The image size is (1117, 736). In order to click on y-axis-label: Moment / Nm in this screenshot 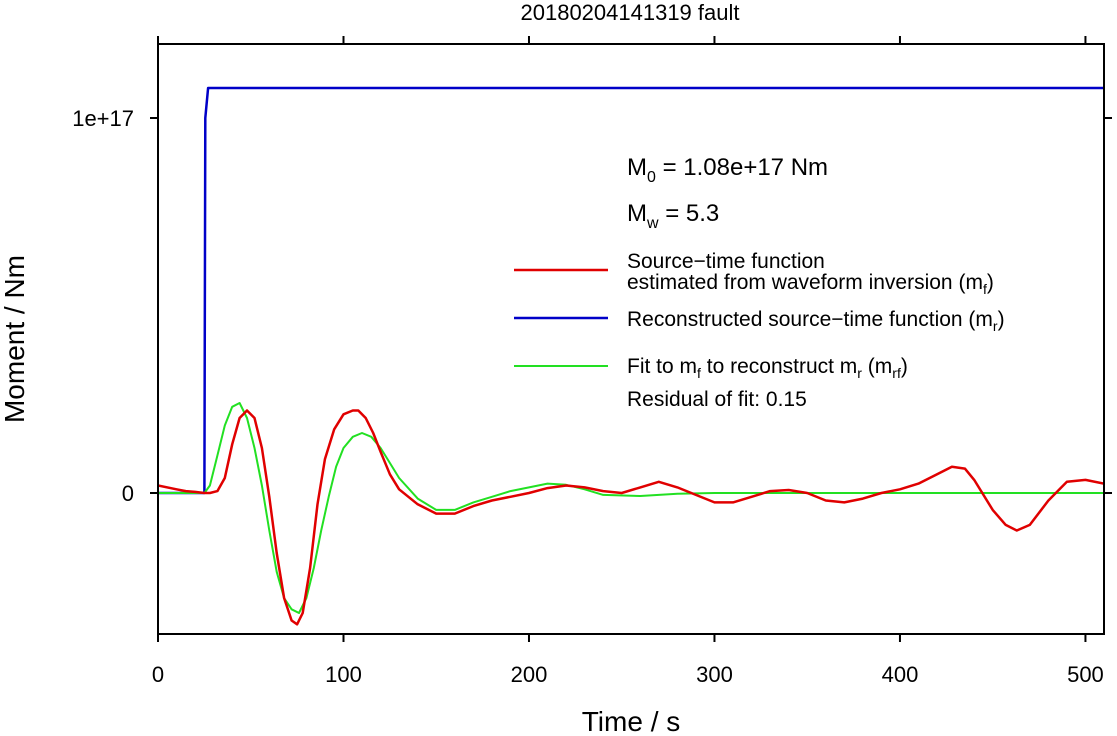, I will do `click(15, 339)`.